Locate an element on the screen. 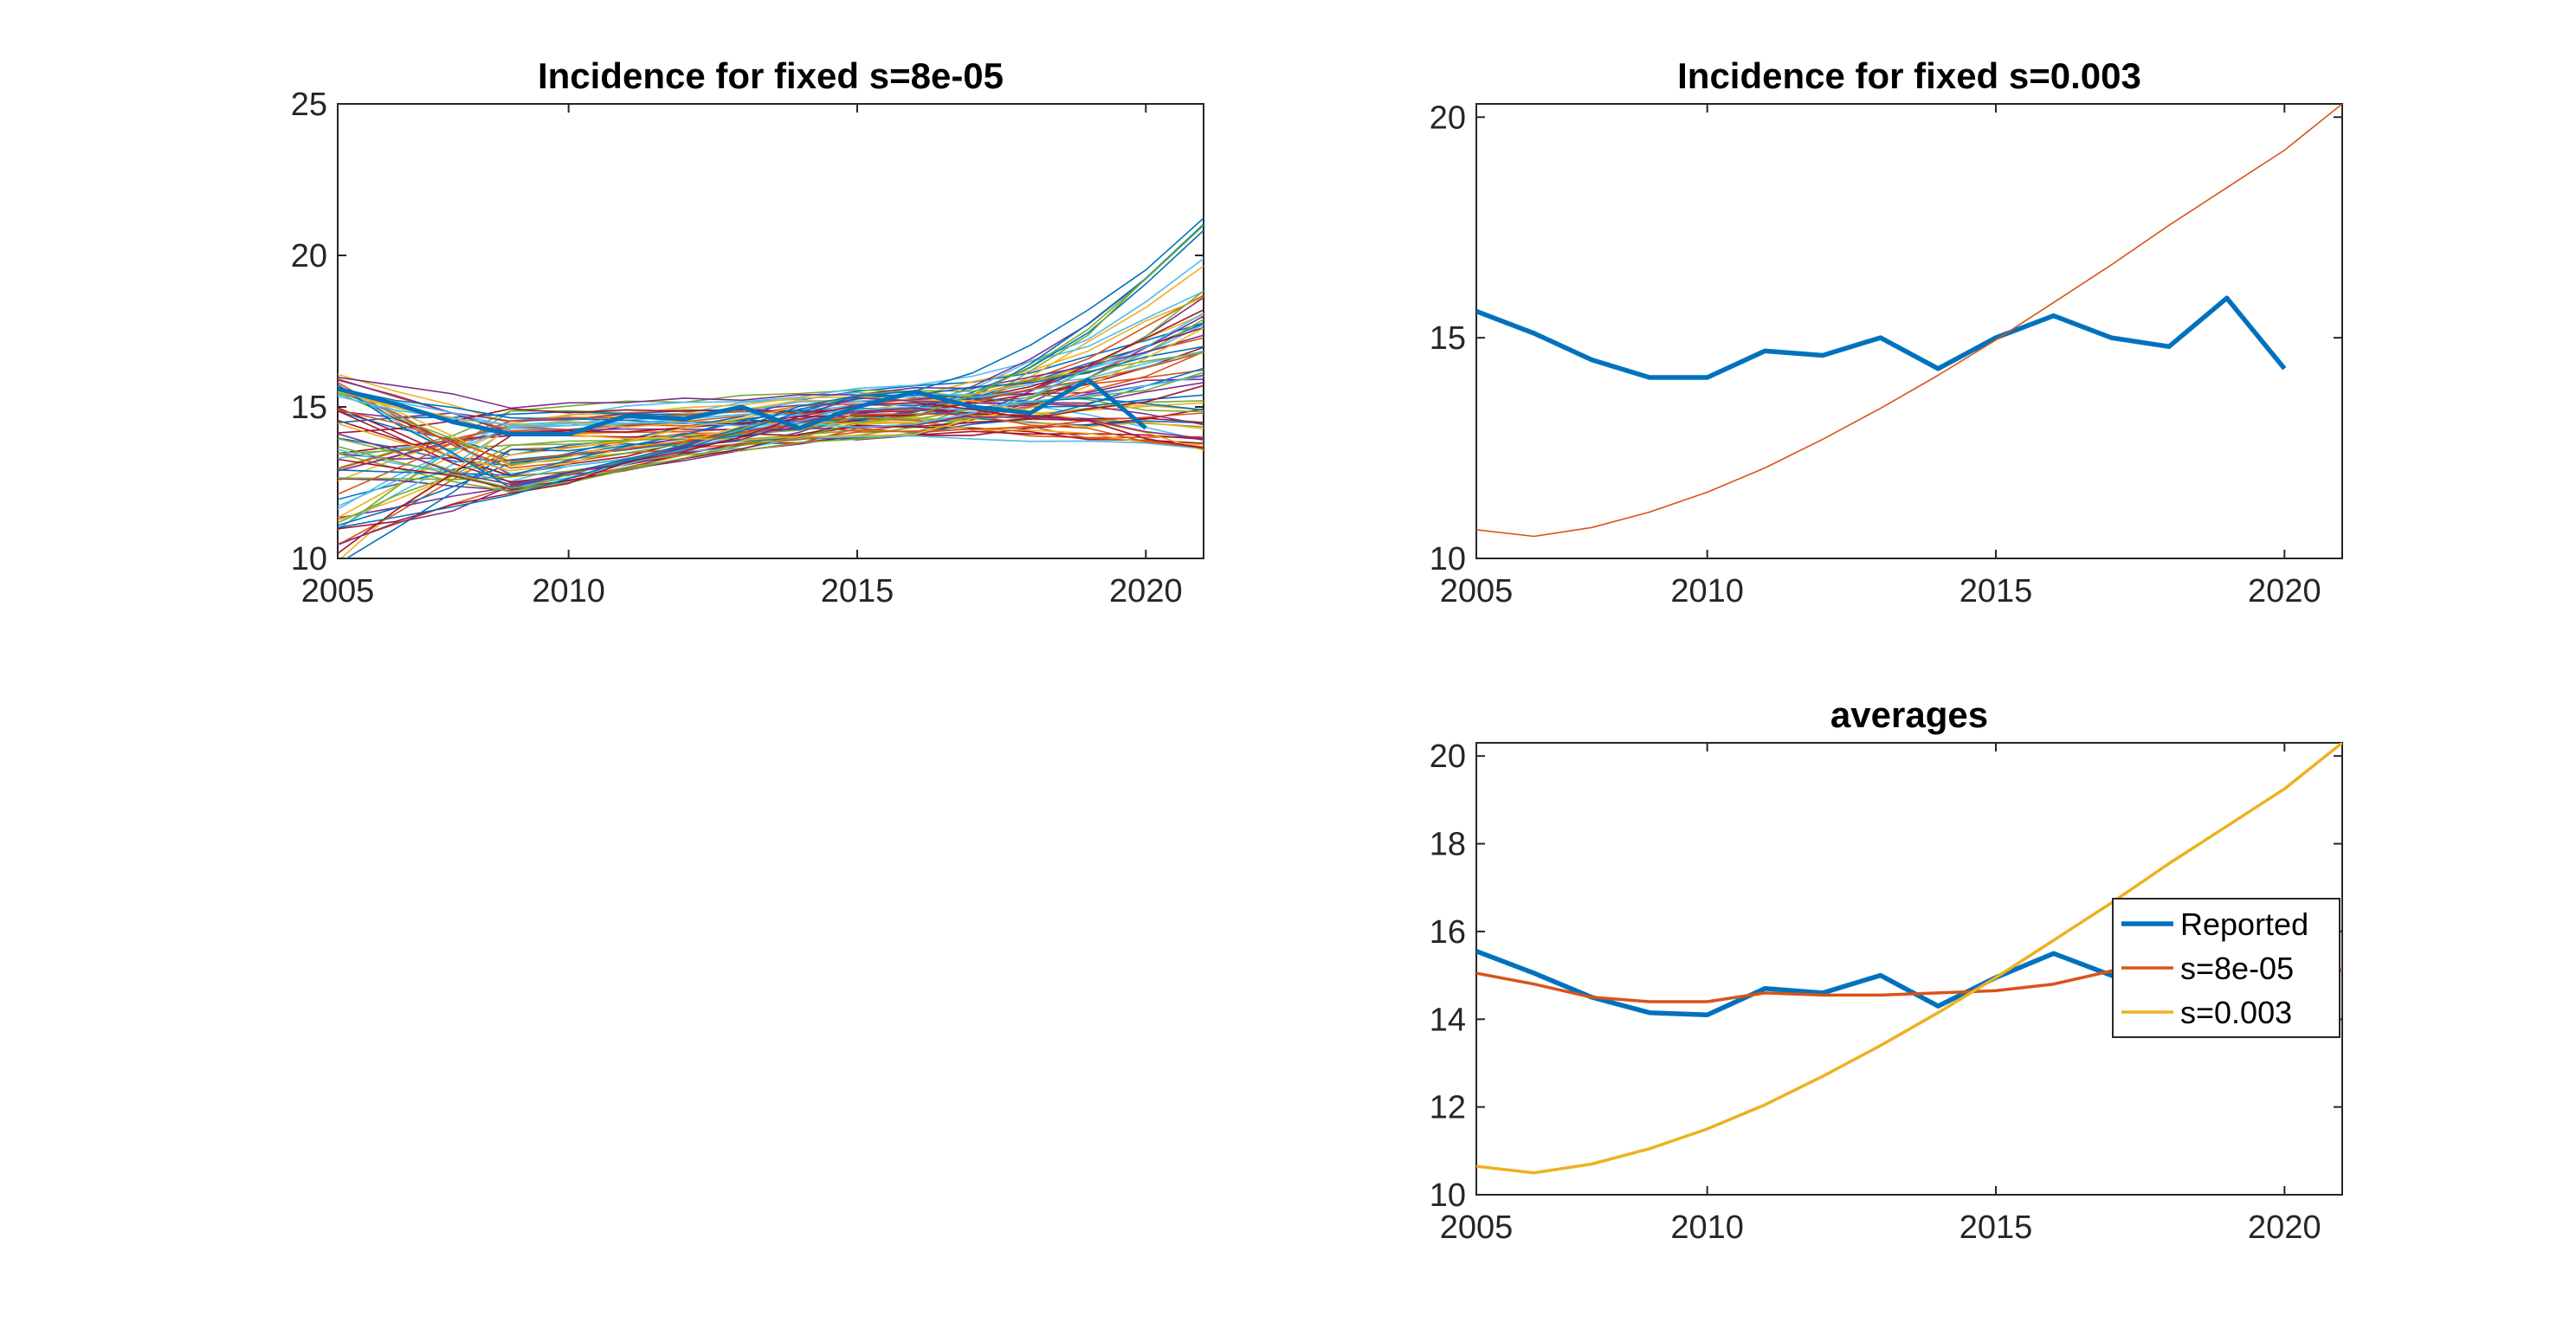 This screenshot has height=1335, width=2576. axis-ticks: 2005 2010 2015 2020 10 15 20 is located at coordinates (1886, 355).